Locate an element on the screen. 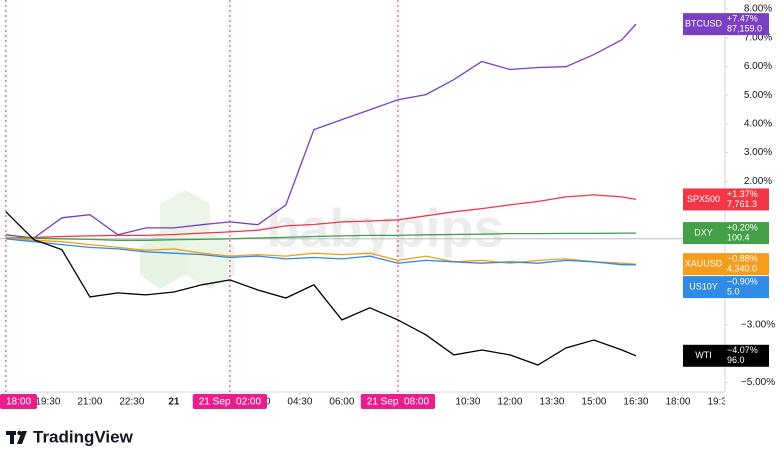 The image size is (780, 467). legend-name: WTI is located at coordinates (703, 355).